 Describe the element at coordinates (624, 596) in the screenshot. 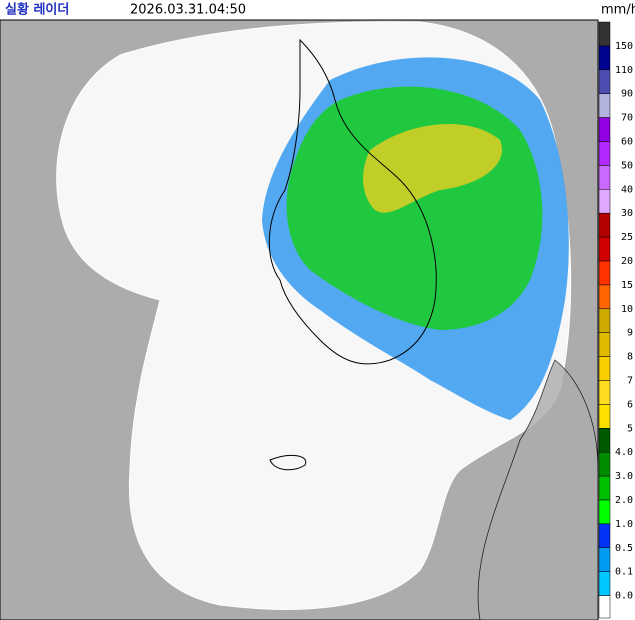

I see `legend-label: 0.0` at that location.